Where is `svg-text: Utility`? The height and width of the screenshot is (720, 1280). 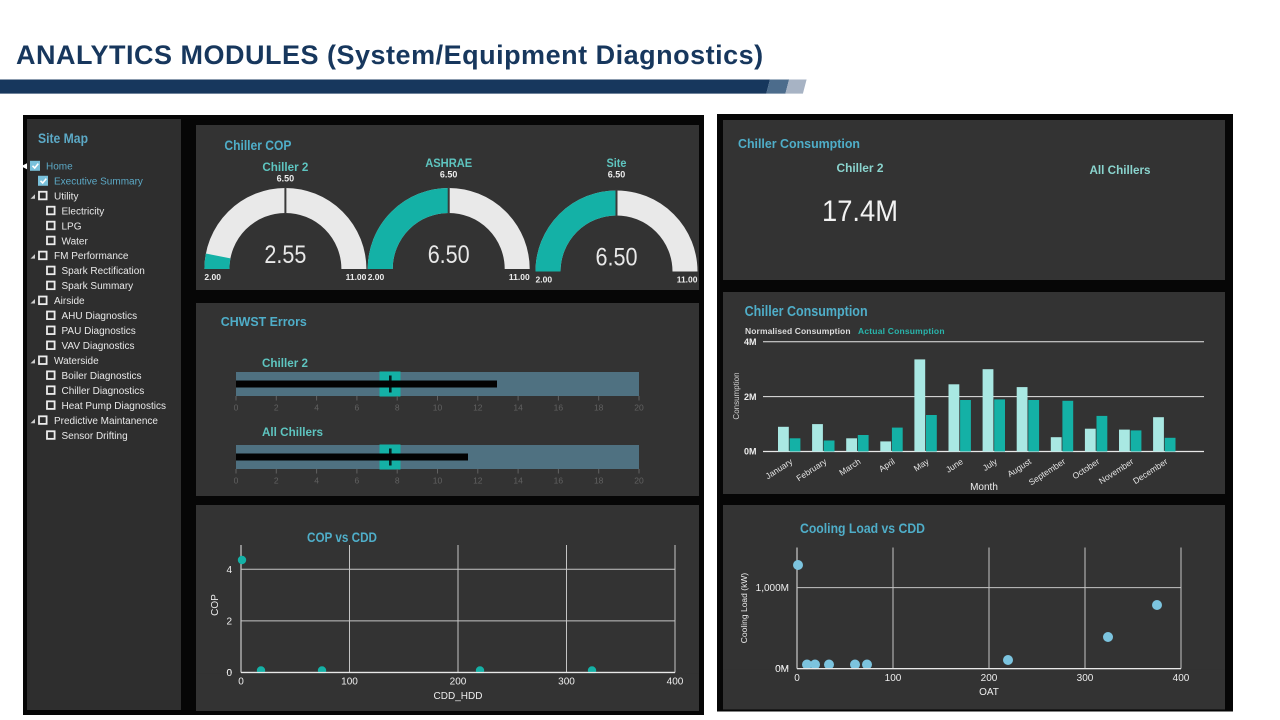 svg-text: Utility is located at coordinates (66, 196).